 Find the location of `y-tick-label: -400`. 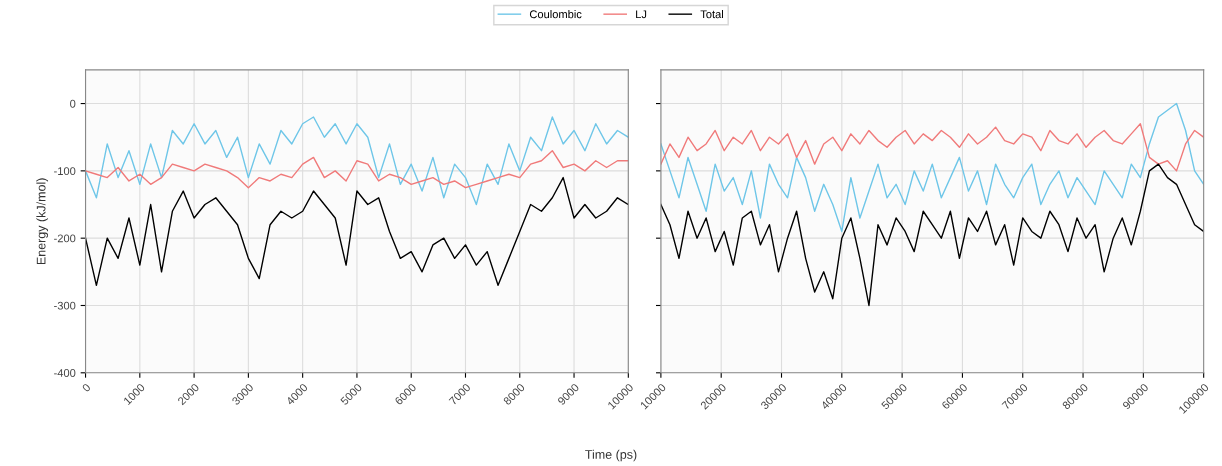

y-tick-label: -400 is located at coordinates (65, 373).